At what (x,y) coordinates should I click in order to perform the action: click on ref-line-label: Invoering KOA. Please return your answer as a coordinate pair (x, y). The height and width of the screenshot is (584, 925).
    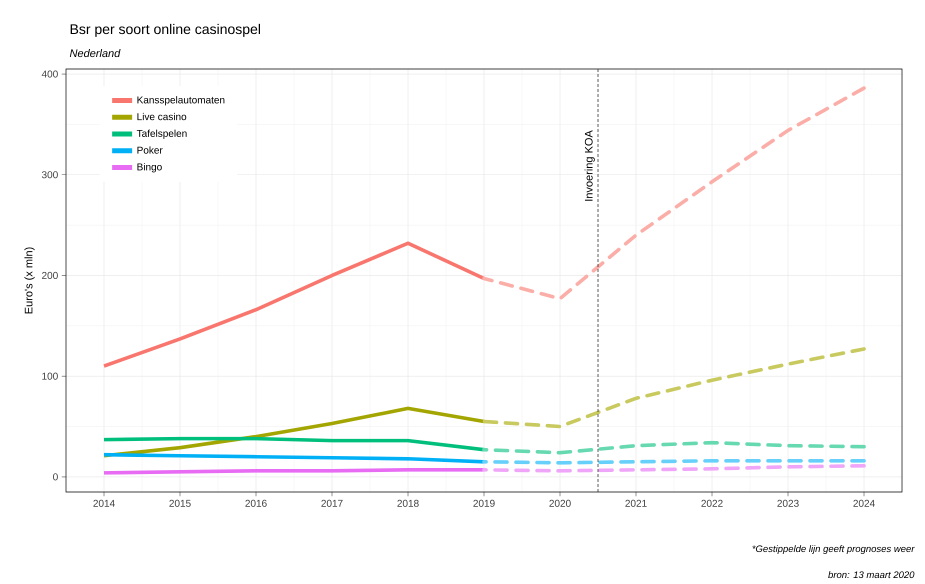
    Looking at the image, I should click on (589, 165).